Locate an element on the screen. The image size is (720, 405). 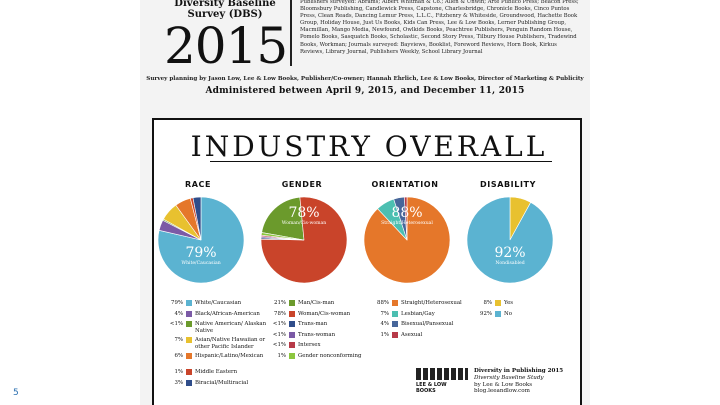
orientation-center-caption: Straight/Heterosexual is located at coordinates (407, 223).